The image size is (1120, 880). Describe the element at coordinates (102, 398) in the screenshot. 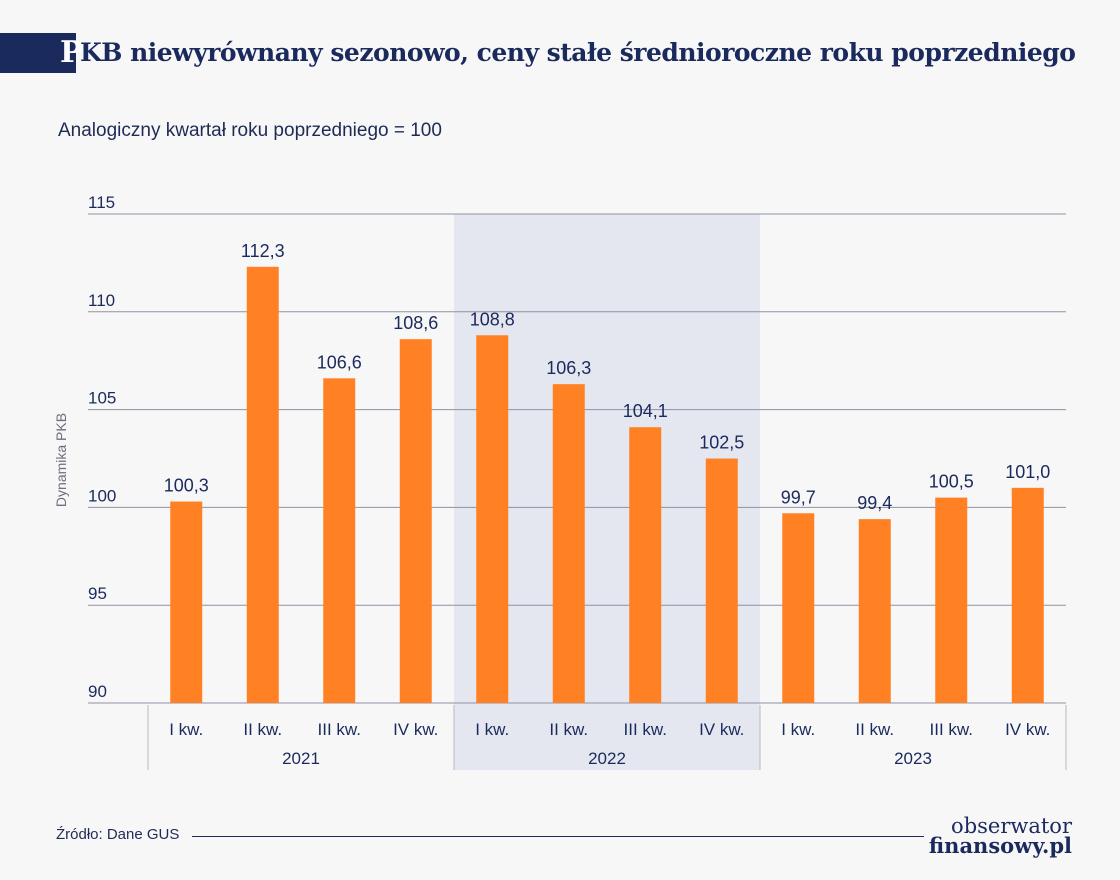

I see `y-tick-label: 105` at that location.